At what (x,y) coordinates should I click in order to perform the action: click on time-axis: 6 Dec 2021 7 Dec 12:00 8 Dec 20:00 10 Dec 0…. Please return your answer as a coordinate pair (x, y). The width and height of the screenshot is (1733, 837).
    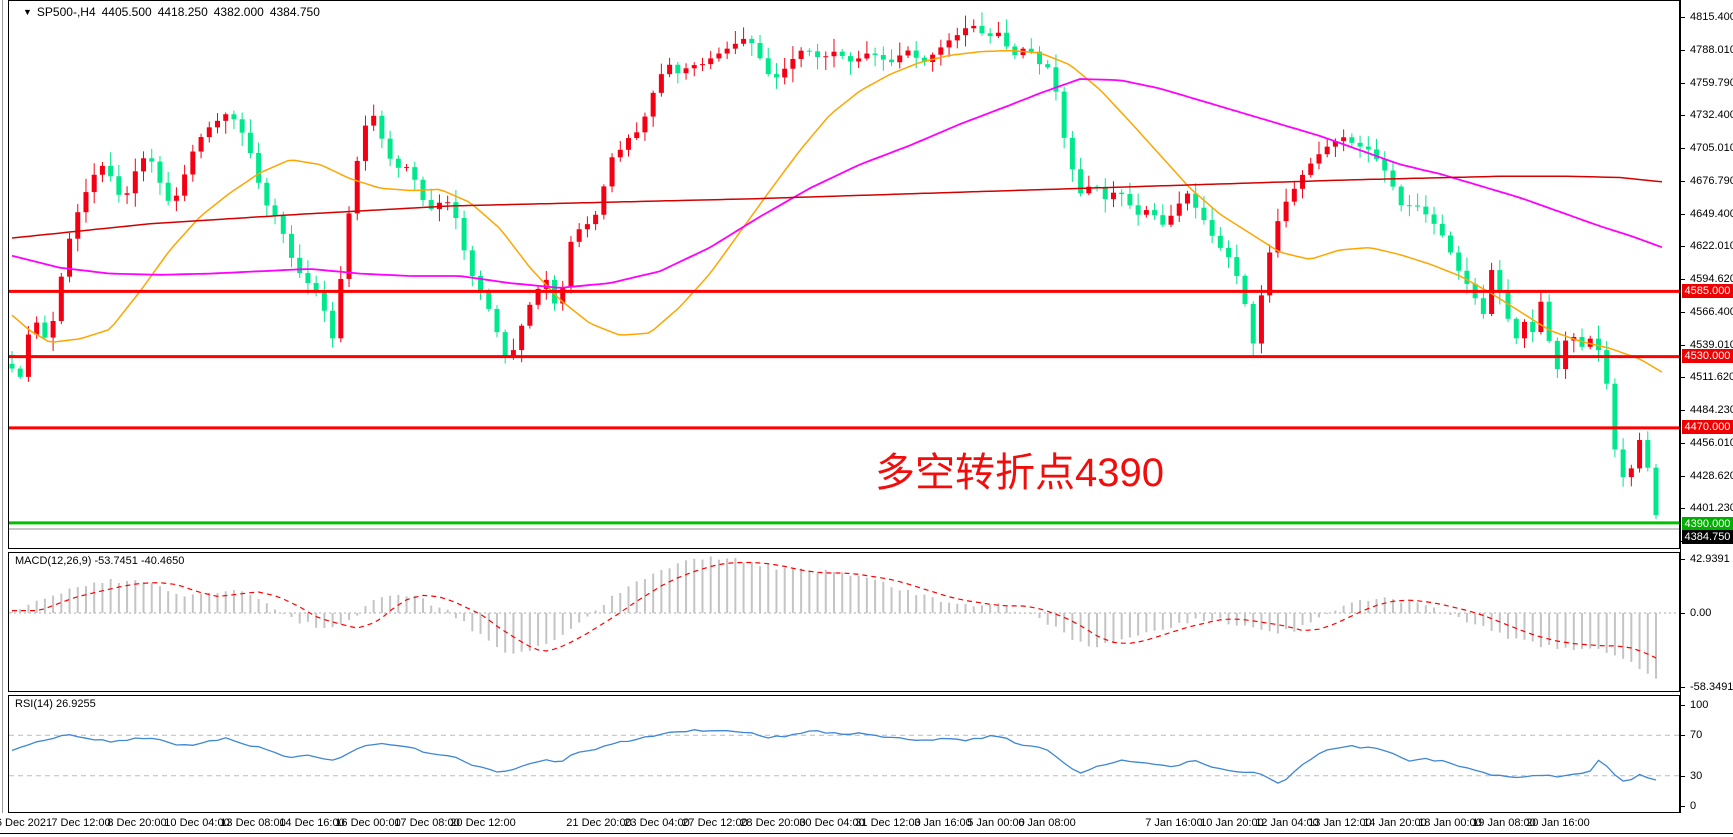
    Looking at the image, I should click on (866, 823).